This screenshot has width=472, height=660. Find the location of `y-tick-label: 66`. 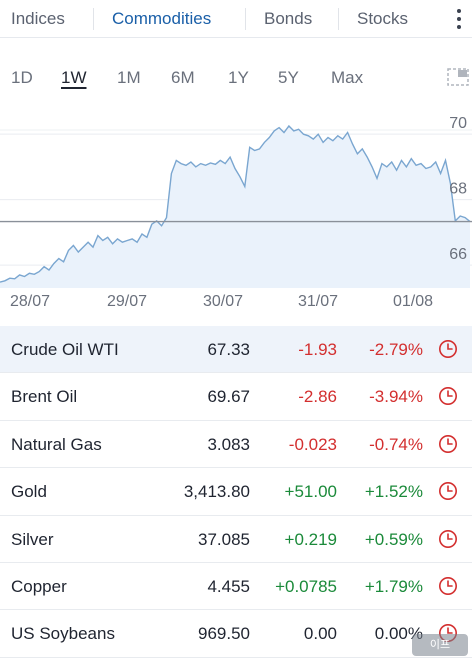

y-tick-label: 66 is located at coordinates (458, 254).